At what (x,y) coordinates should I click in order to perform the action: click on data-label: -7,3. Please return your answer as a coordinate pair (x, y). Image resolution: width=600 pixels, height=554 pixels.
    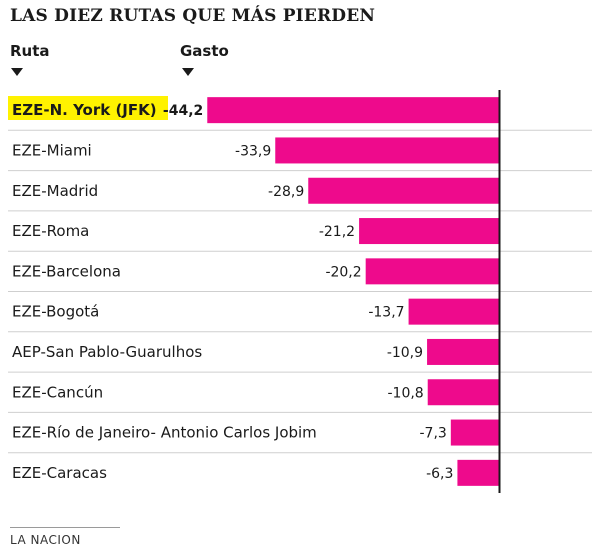
    Looking at the image, I should click on (432, 434).